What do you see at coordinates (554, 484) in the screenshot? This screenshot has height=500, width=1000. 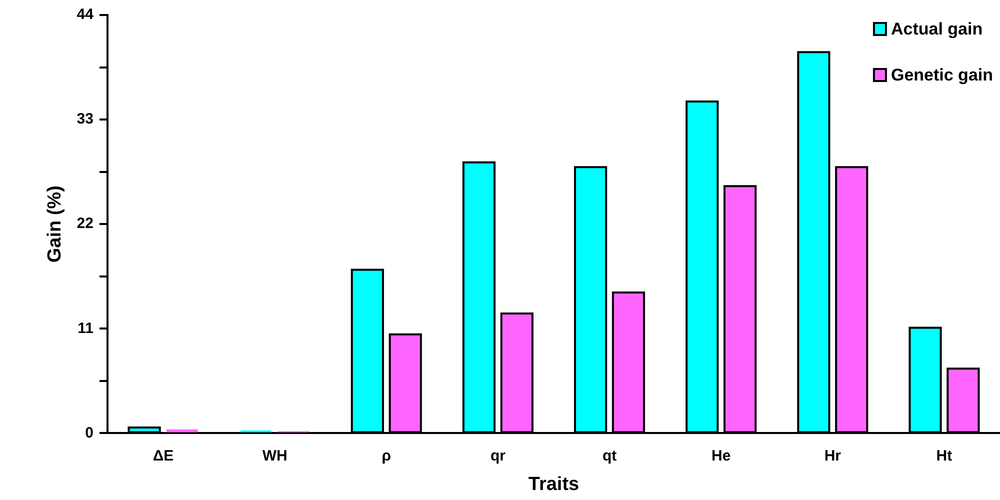 I see `x-axis-title: Traits` at bounding box center [554, 484].